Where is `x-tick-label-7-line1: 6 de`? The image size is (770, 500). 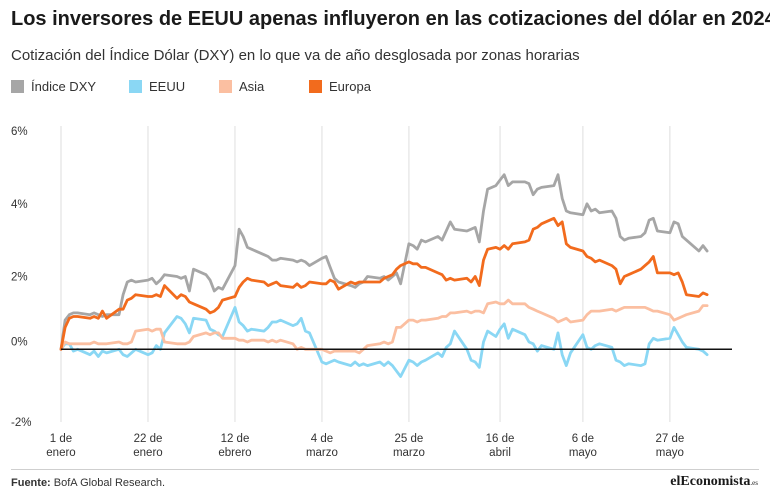 x-tick-label-7-line1: 6 de is located at coordinates (583, 439).